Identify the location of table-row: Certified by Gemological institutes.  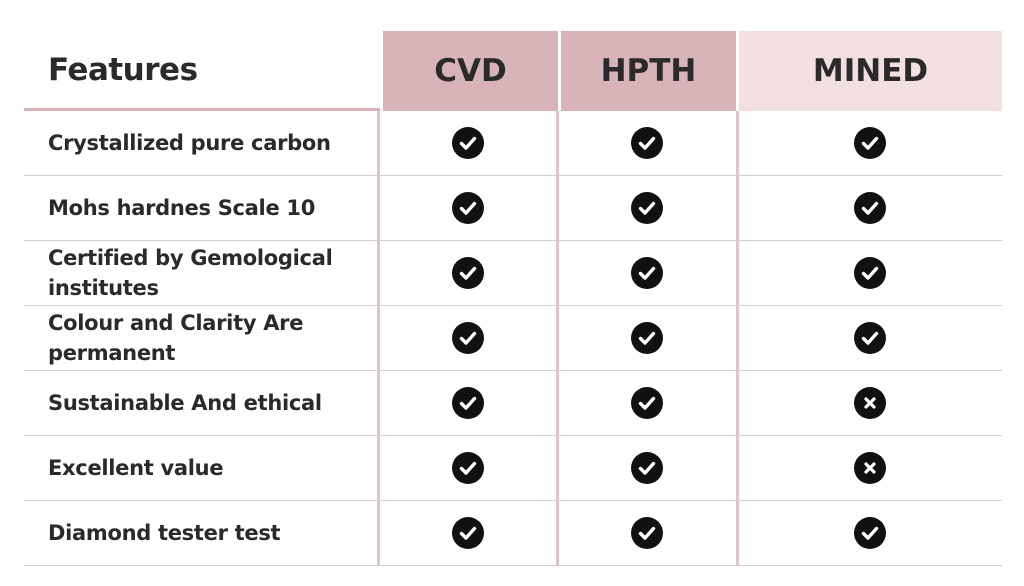
(513, 273).